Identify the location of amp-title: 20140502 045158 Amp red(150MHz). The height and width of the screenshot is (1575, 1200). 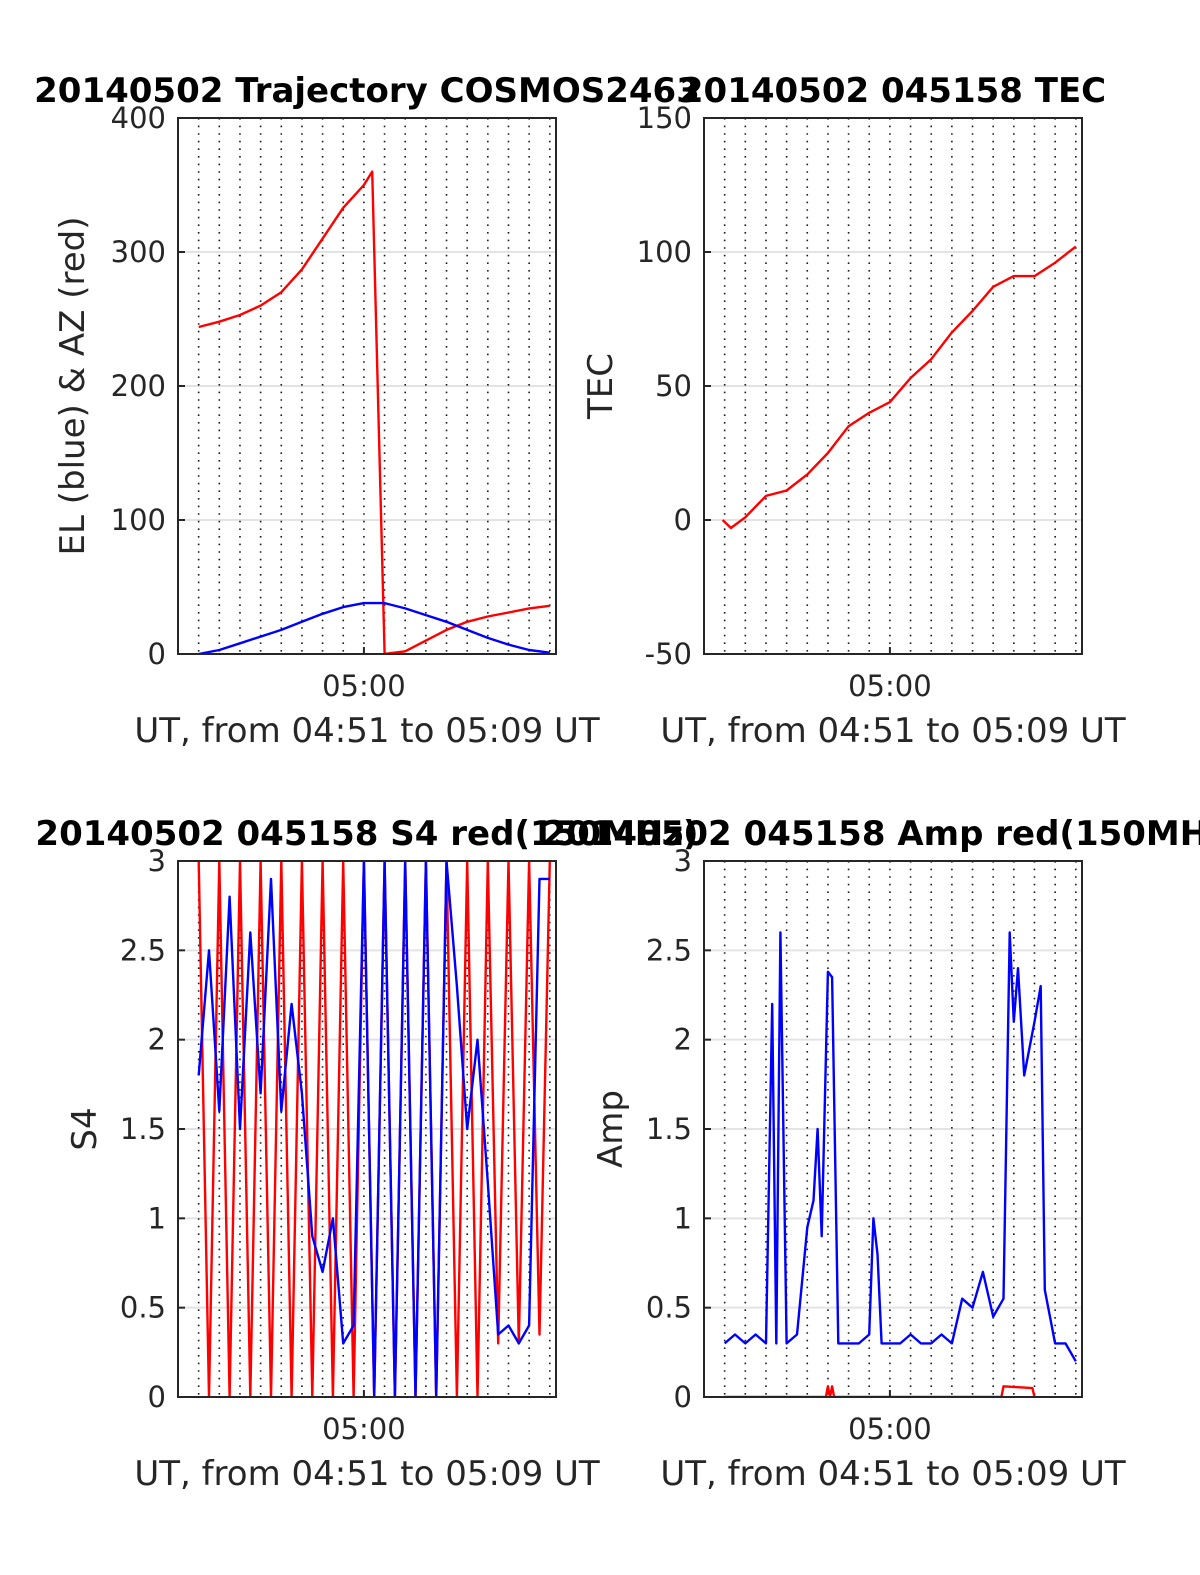
(871, 834).